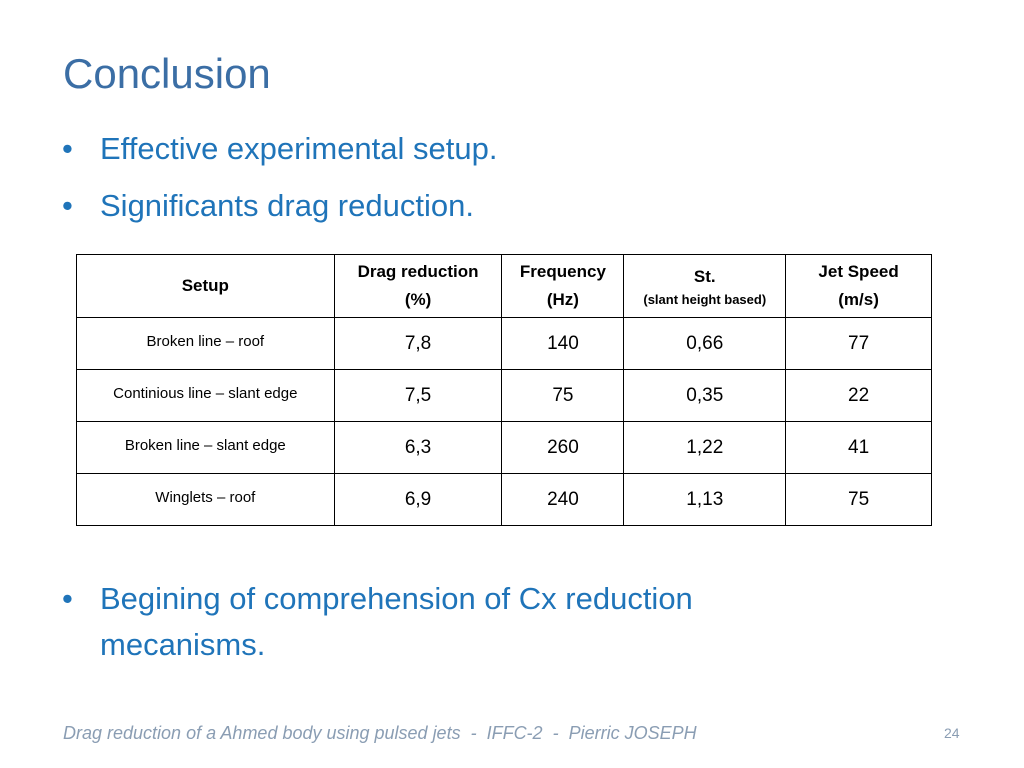 This screenshot has width=1024, height=768. I want to click on cell-drag: 6,3, so click(418, 447).